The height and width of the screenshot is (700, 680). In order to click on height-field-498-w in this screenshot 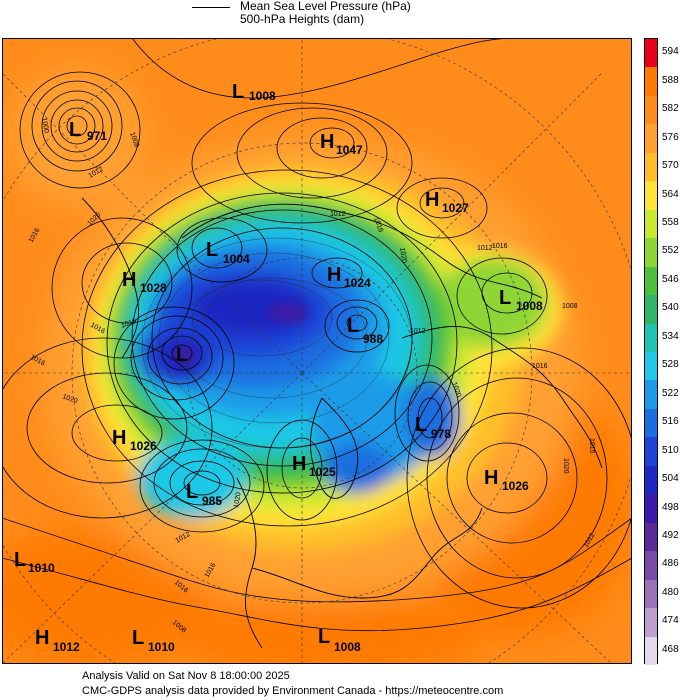, I will do `click(184, 356)`.